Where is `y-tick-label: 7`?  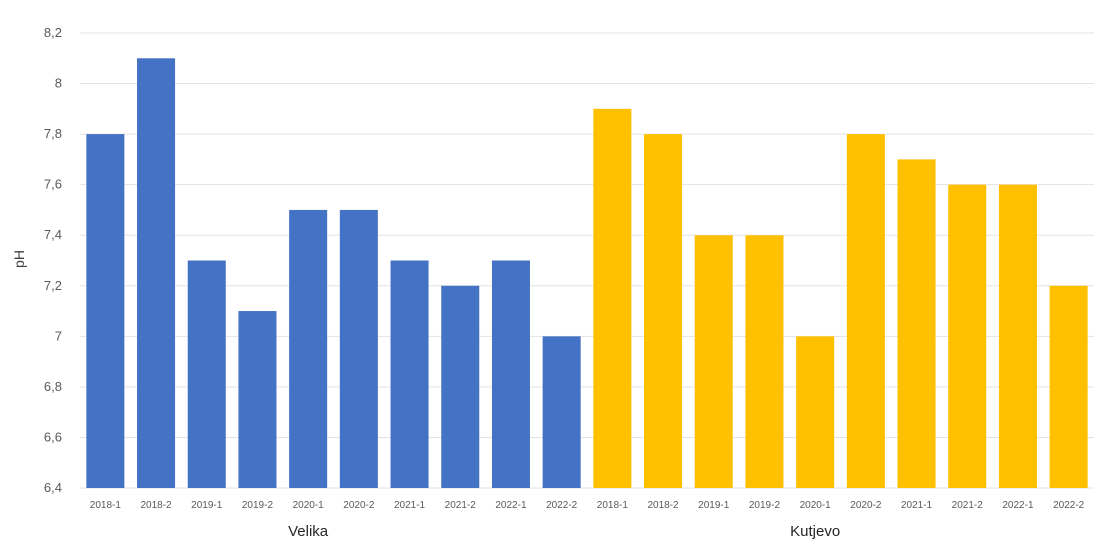 y-tick-label: 7 is located at coordinates (58, 335).